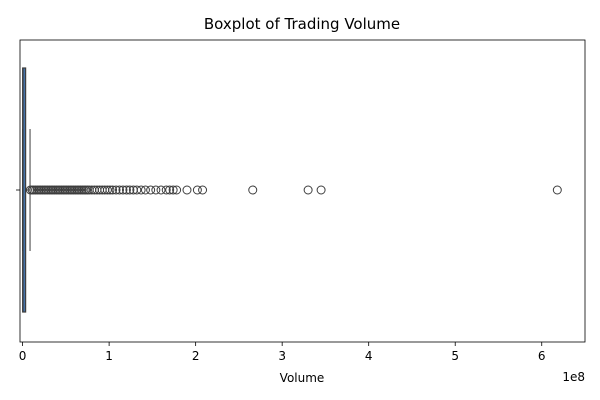  Describe the element at coordinates (302, 378) in the screenshot. I see `x-axis-label: Volume` at that location.